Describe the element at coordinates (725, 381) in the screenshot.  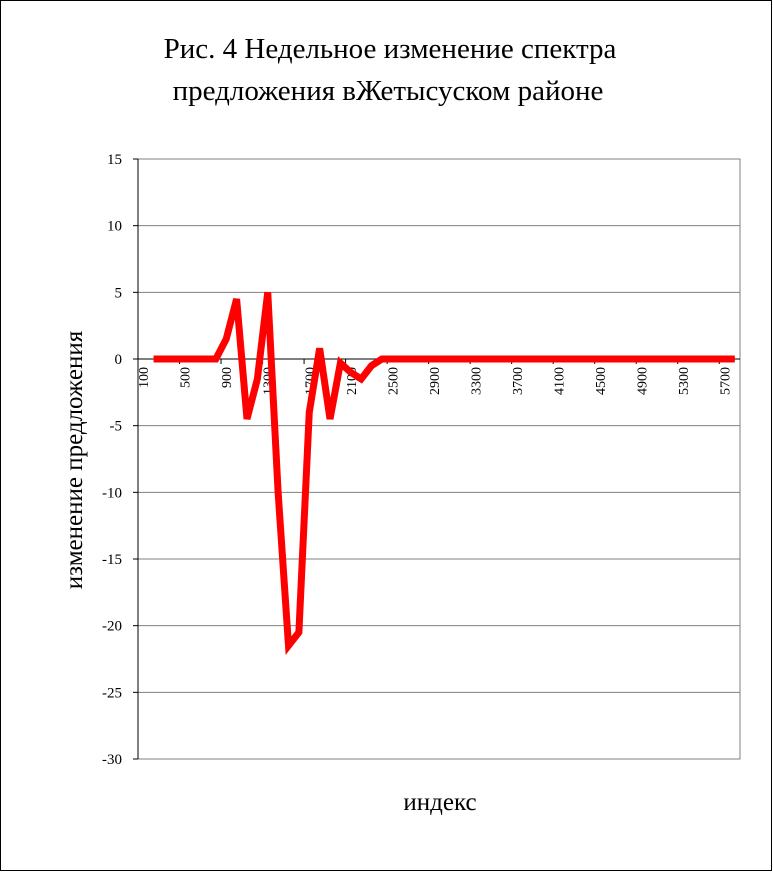
I see `x-tick-label: 5700` at that location.